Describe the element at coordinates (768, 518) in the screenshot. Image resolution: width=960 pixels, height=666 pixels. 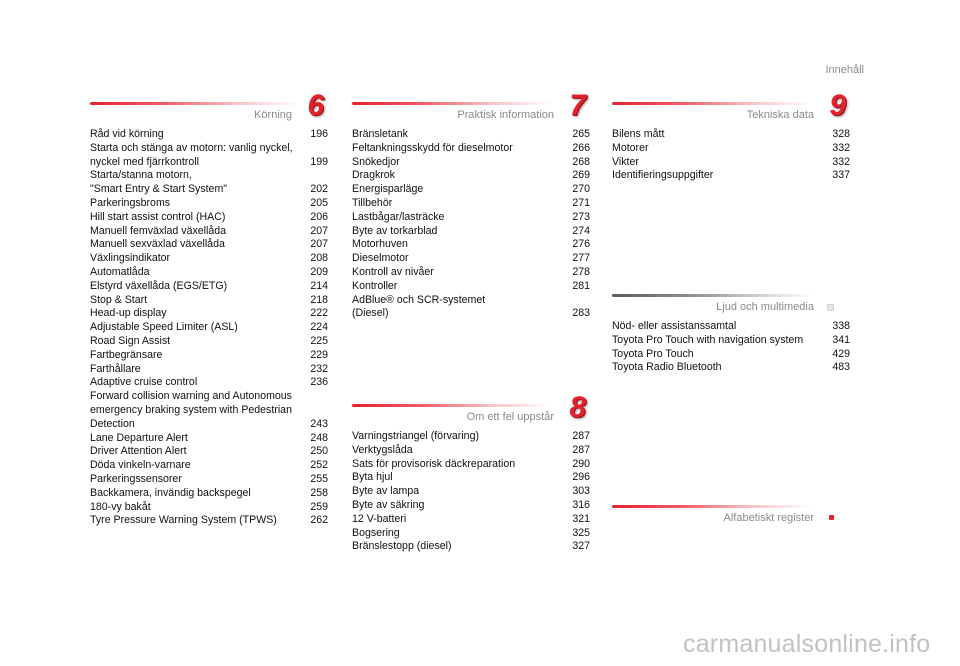
I see `section-title: Alfabetiskt register` at that location.